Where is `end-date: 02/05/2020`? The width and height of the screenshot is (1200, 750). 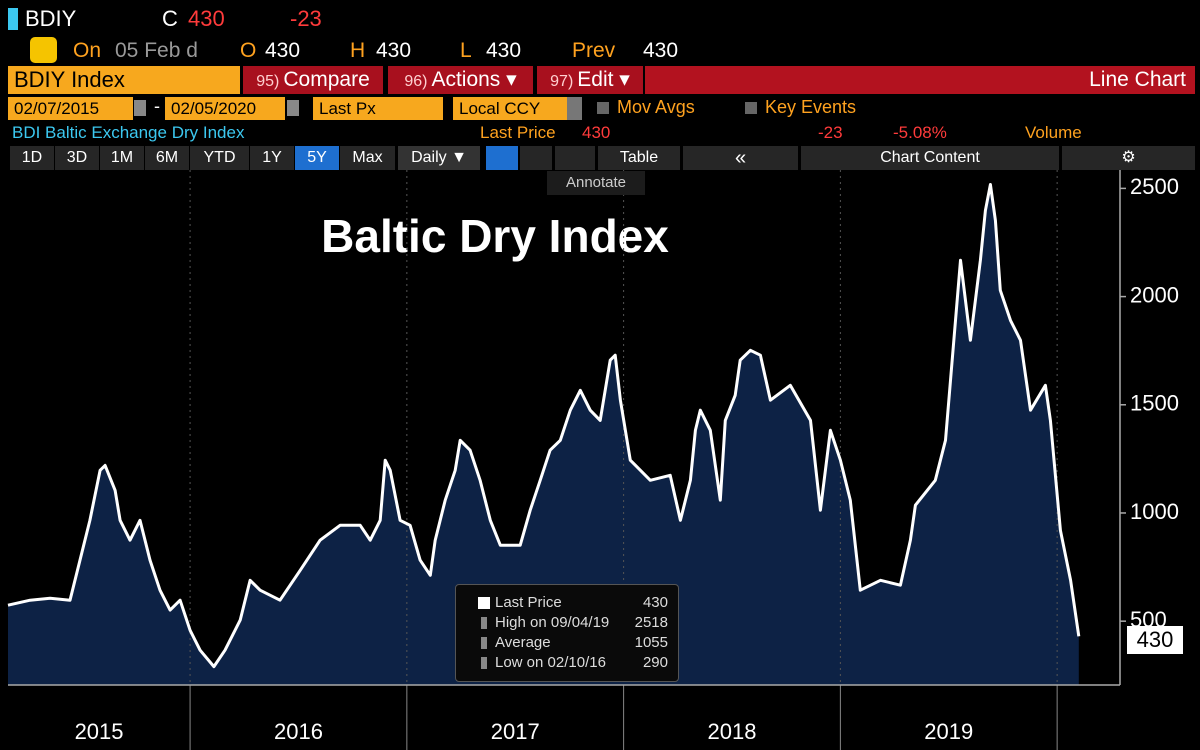
end-date: 02/05/2020 is located at coordinates (225, 108).